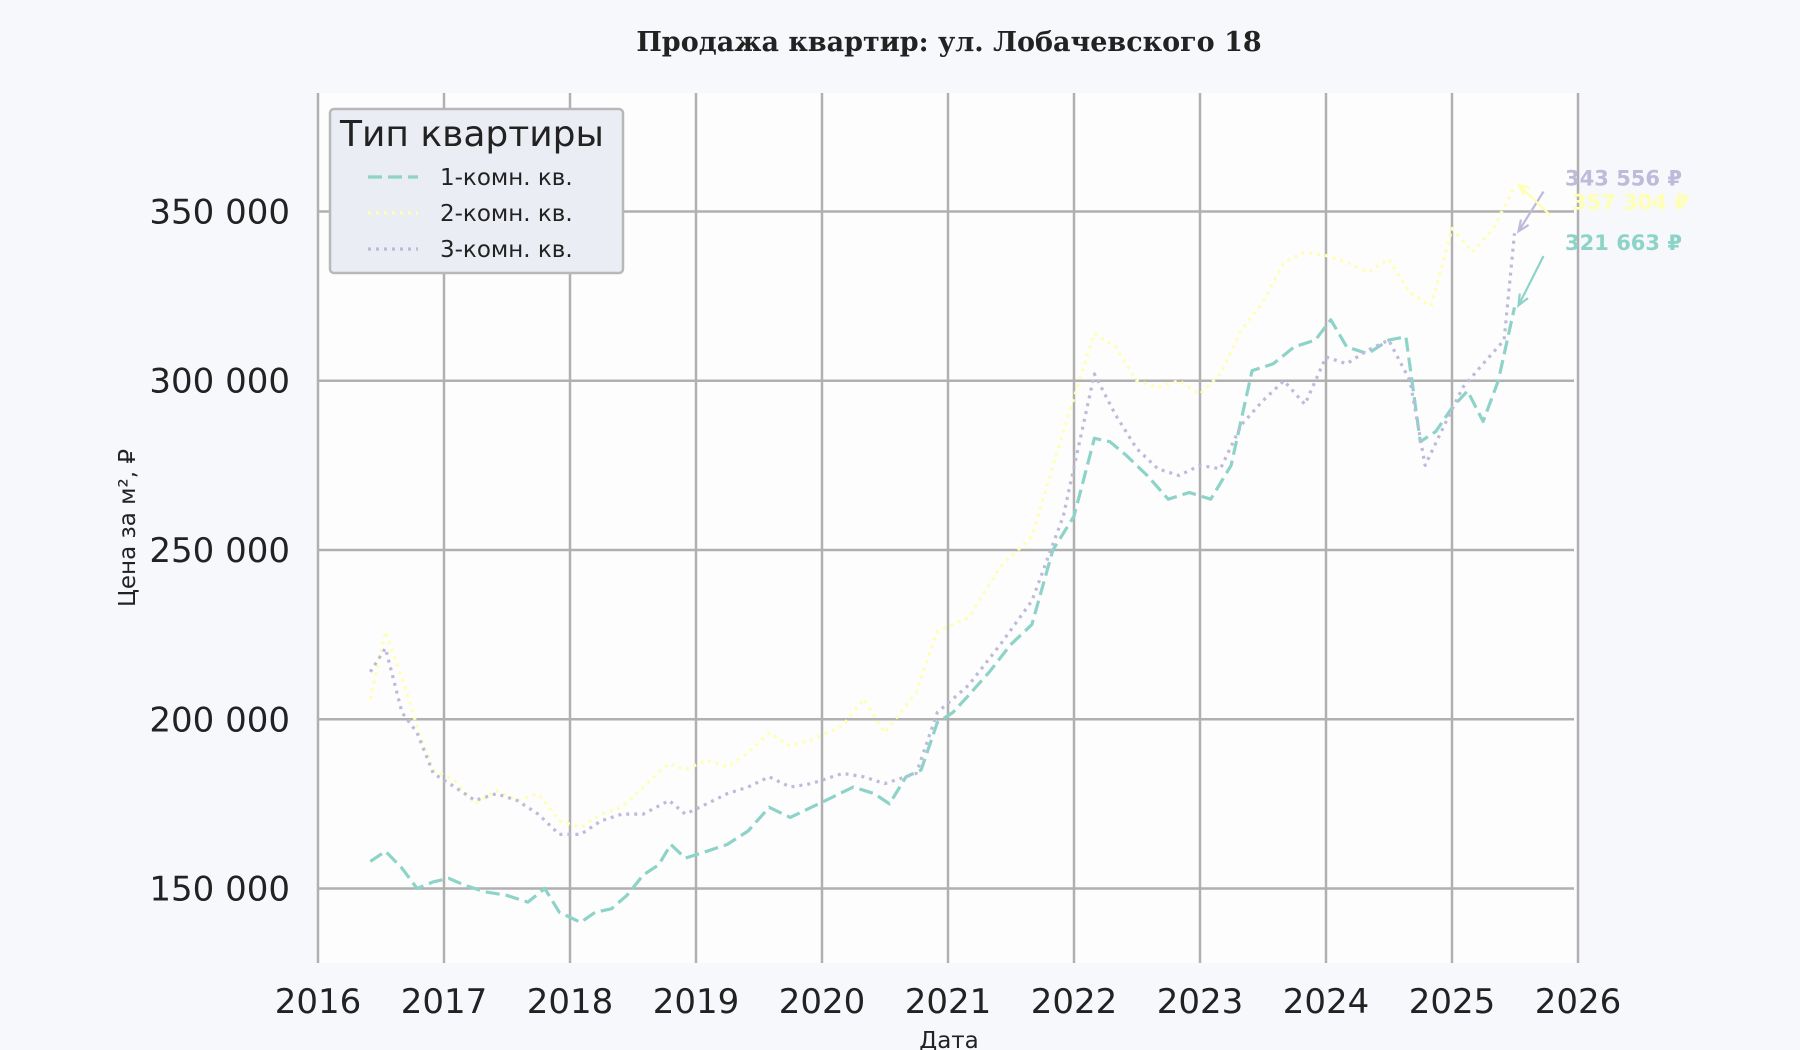  What do you see at coordinates (444, 1002) in the screenshot?
I see `x-tick-label: 2017` at bounding box center [444, 1002].